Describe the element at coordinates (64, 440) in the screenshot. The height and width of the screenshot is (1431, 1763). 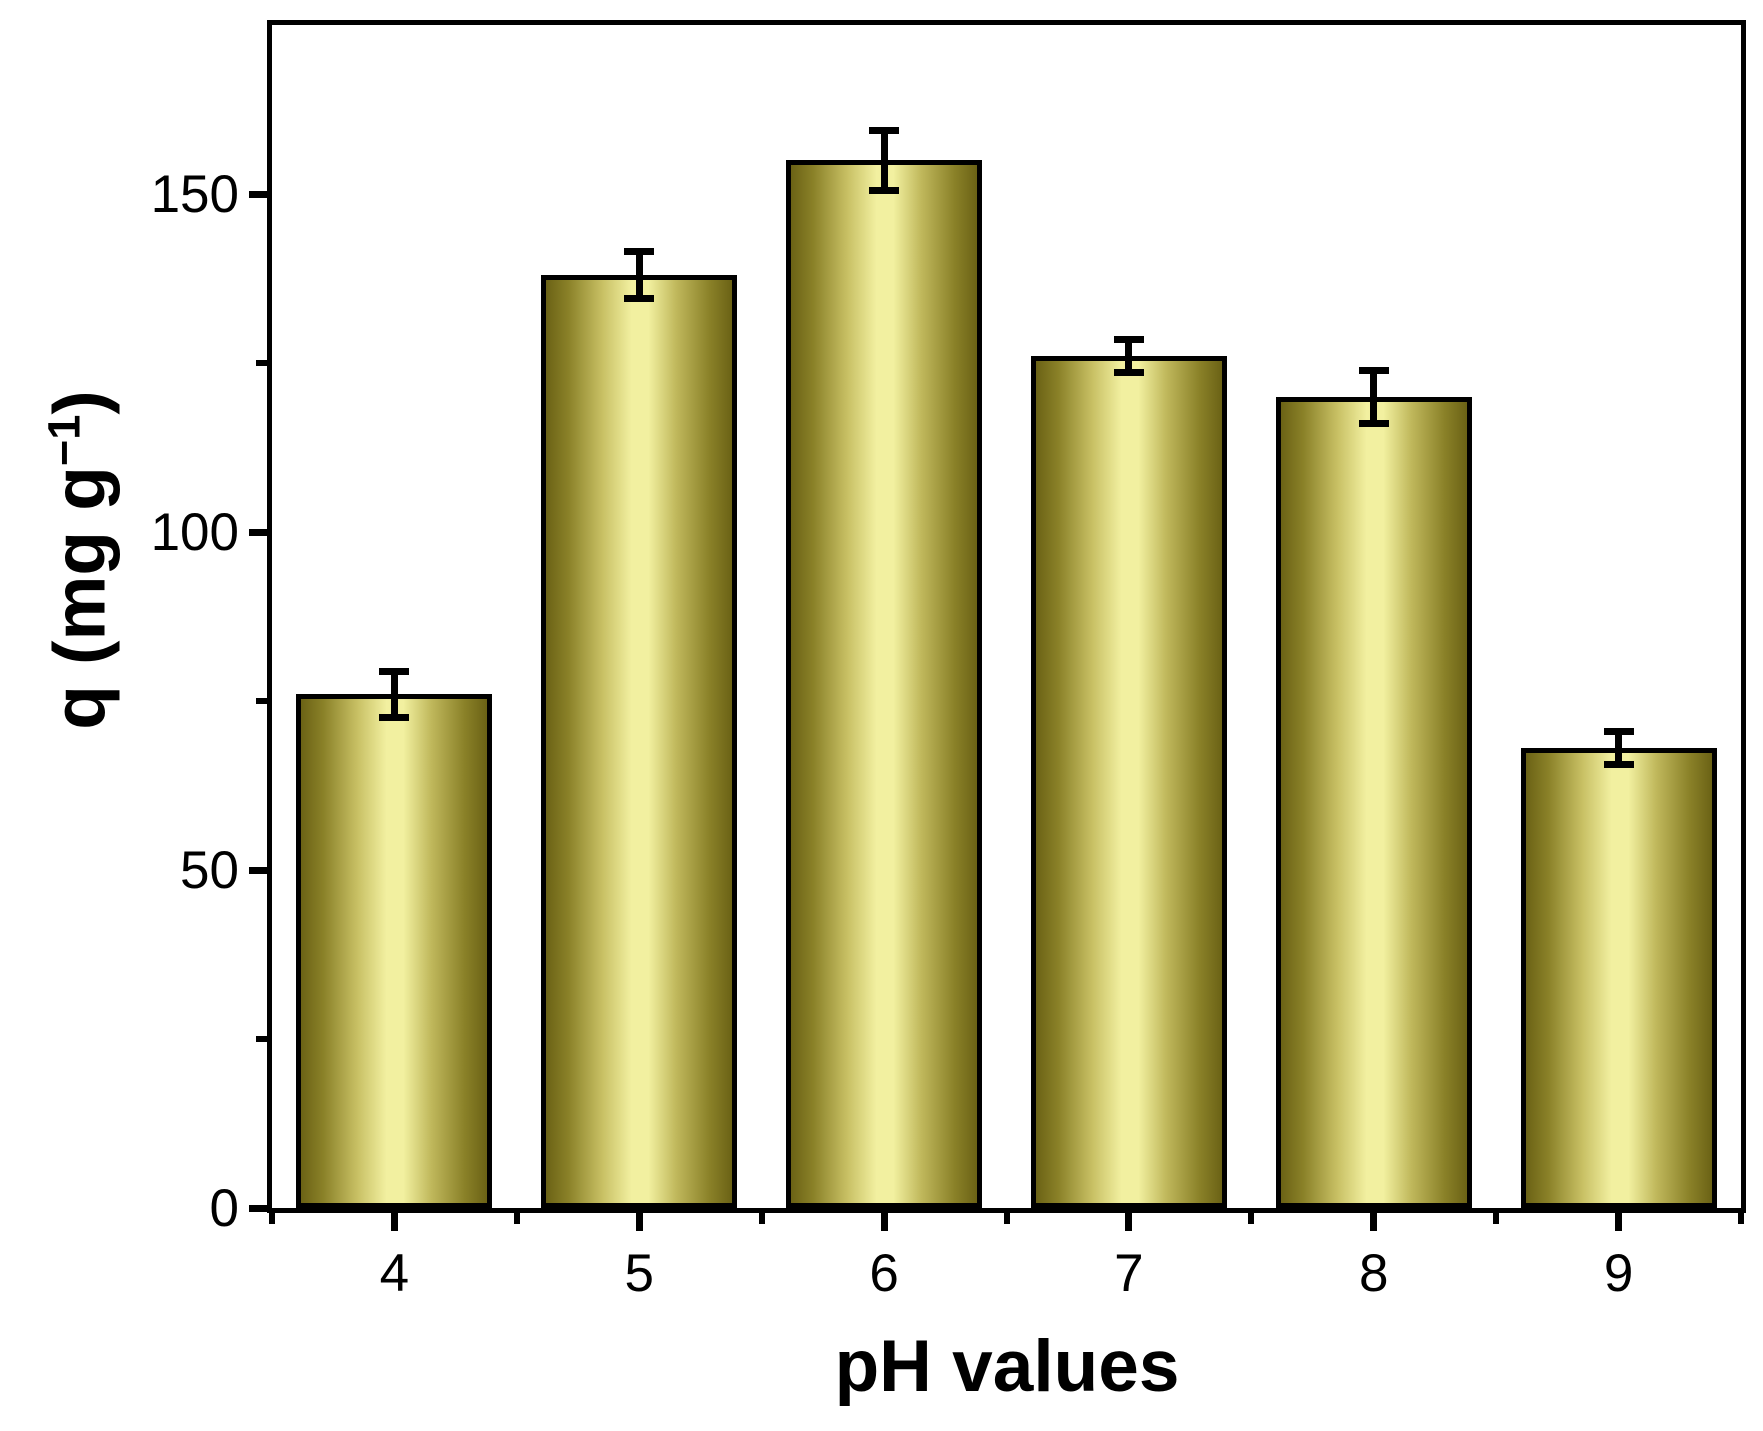
I see `y-axis-title-superscript: −1` at that location.